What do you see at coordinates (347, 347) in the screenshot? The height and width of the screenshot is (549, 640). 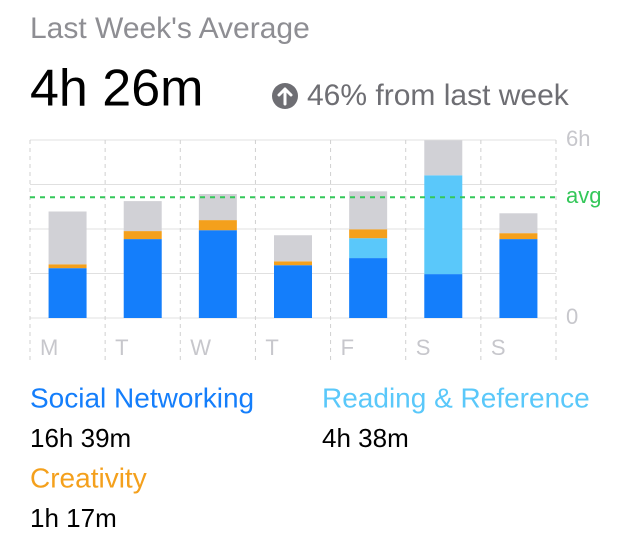 I see `x-tick-label: F` at bounding box center [347, 347].